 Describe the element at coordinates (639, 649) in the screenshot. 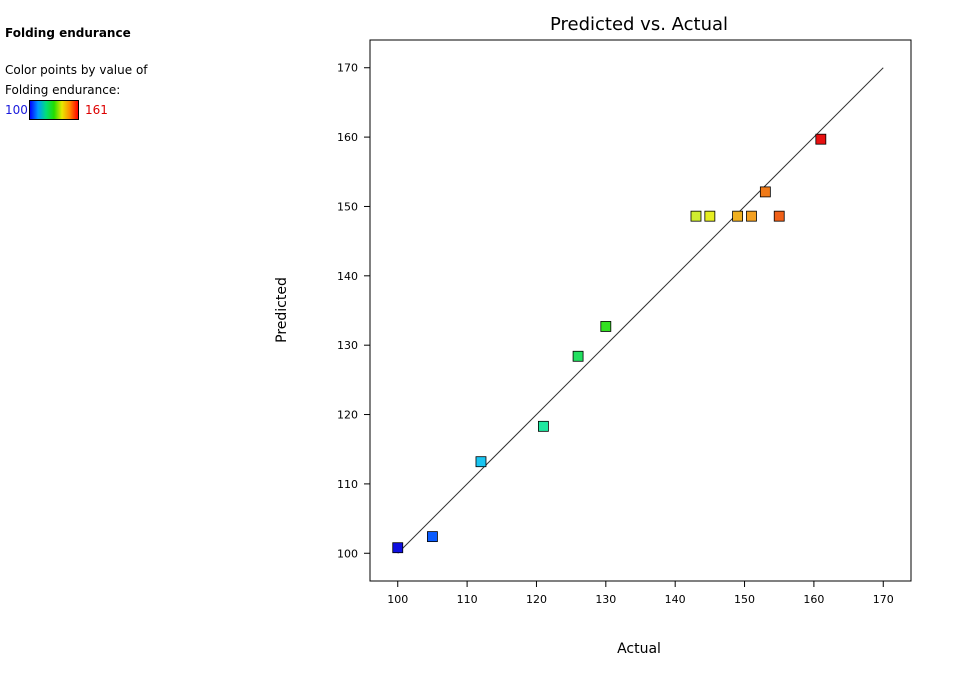

I see `x-axis-label: Actual` at that location.